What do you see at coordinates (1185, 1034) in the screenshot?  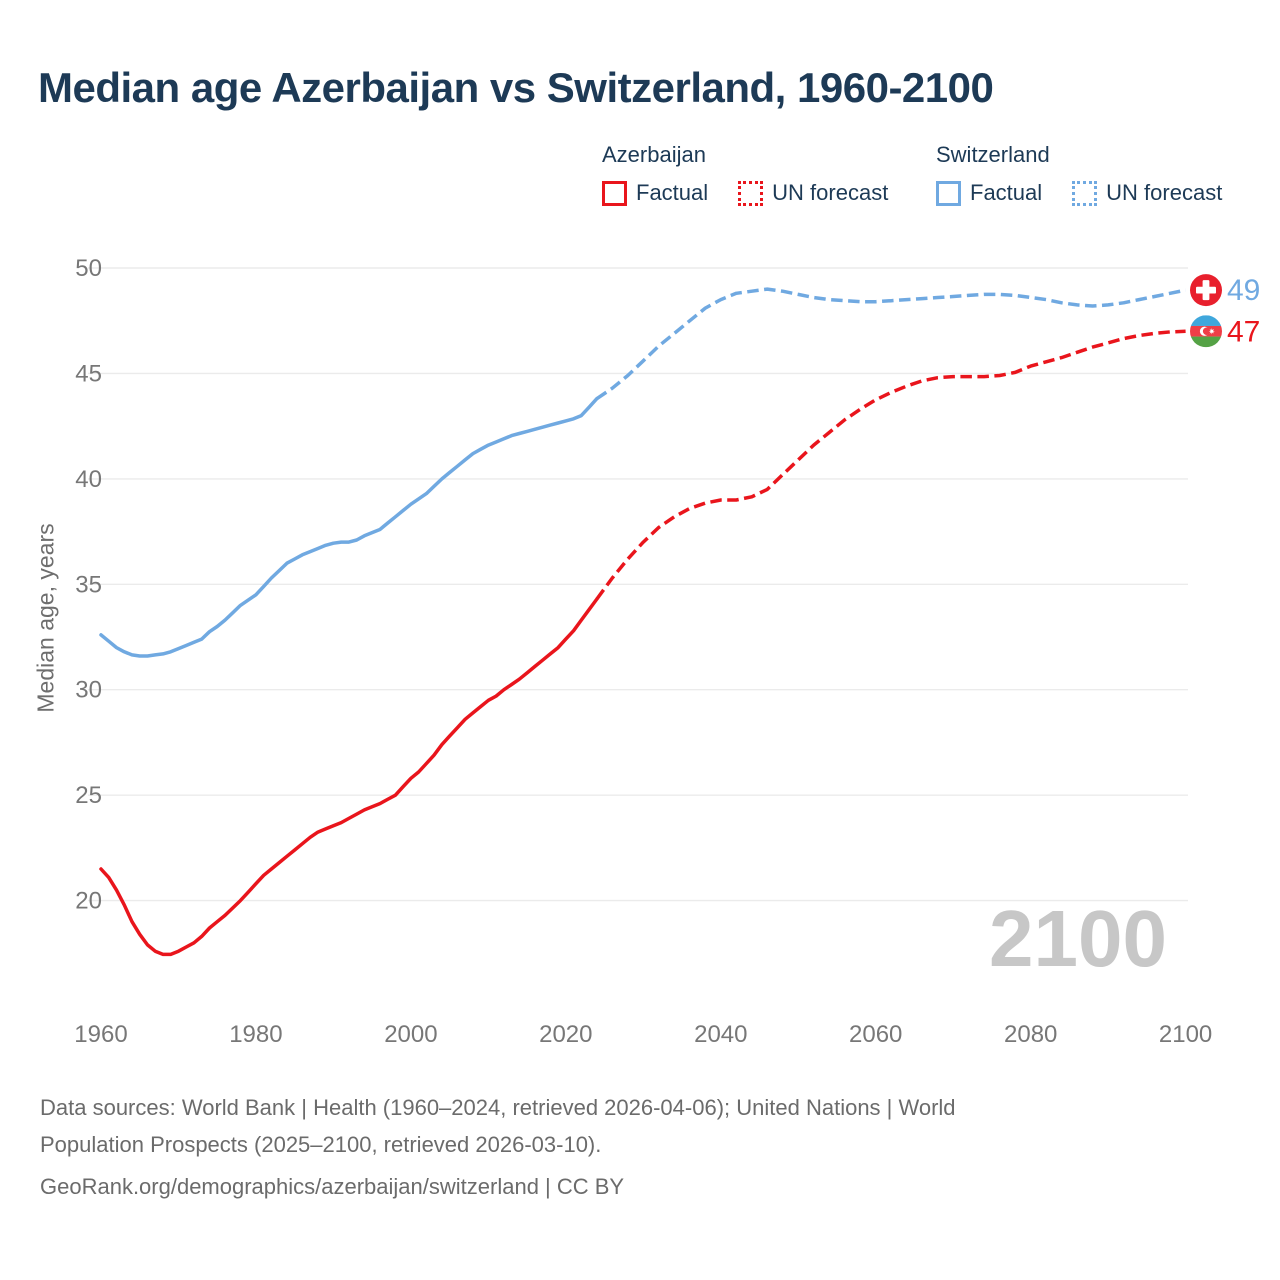 I see `x-tick-label: 2100` at bounding box center [1185, 1034].